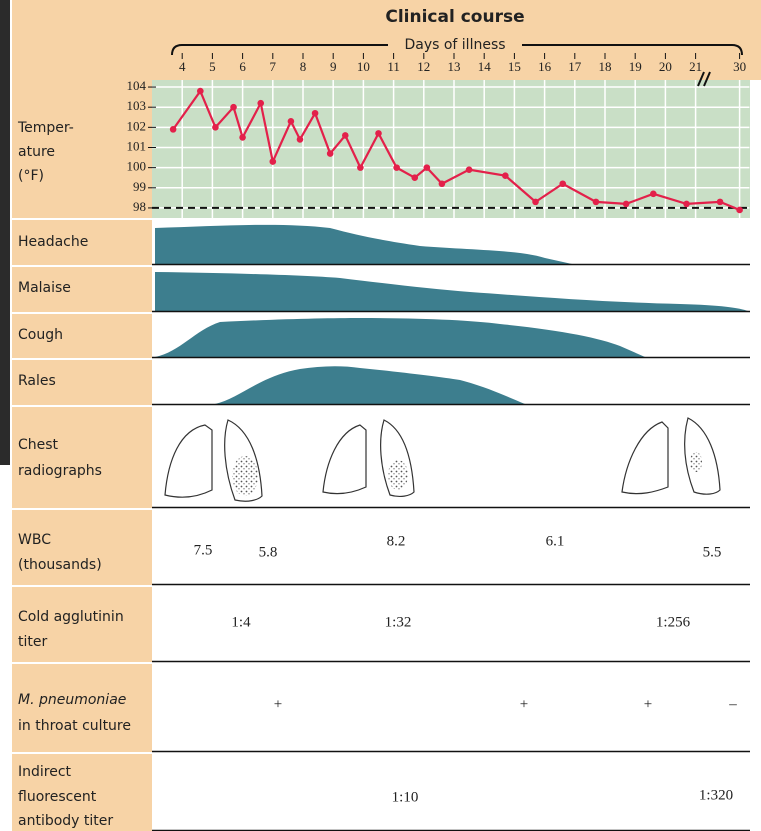 The image size is (761, 831). Describe the element at coordinates (454, 17) in the screenshot. I see `chart-title: Clinical course` at that location.